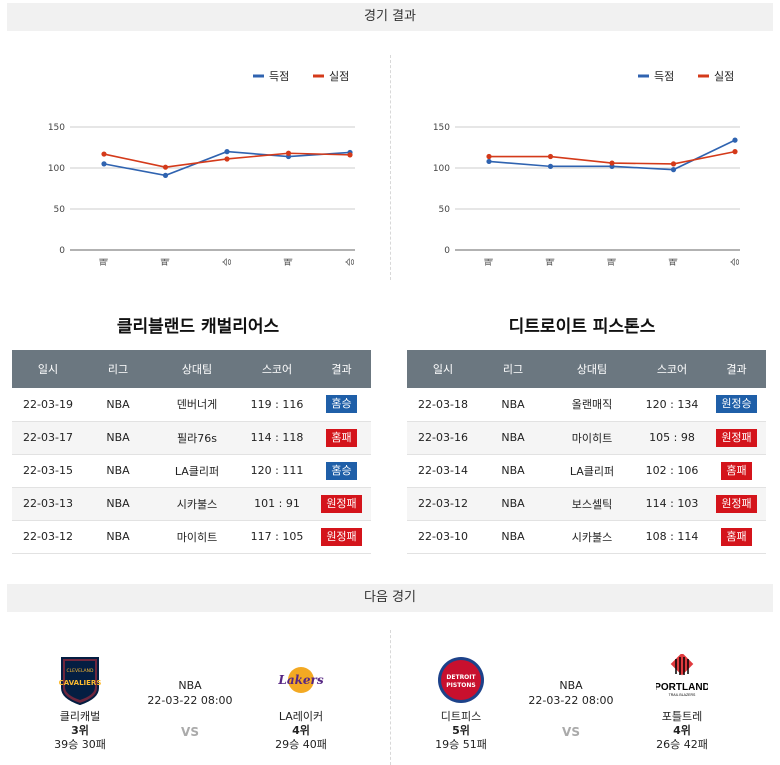  Describe the element at coordinates (682, 675) in the screenshot. I see `trailblazers-logo: PORTLAND TRAIL BLAZERS` at that location.